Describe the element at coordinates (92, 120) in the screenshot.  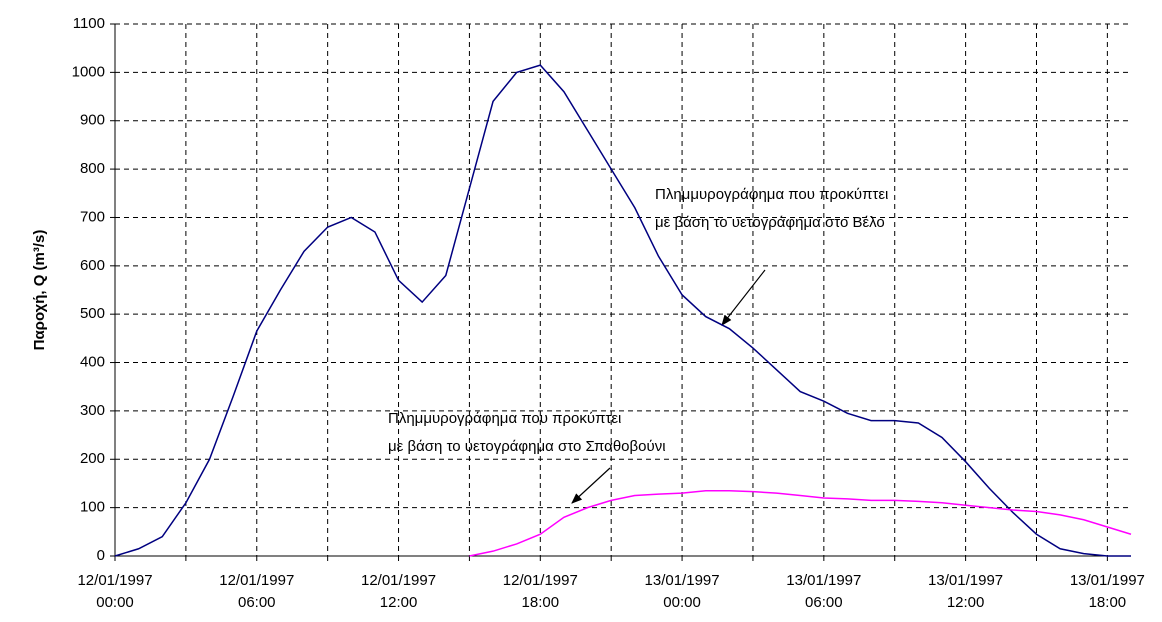
I see `y-tick-label: 900` at that location.